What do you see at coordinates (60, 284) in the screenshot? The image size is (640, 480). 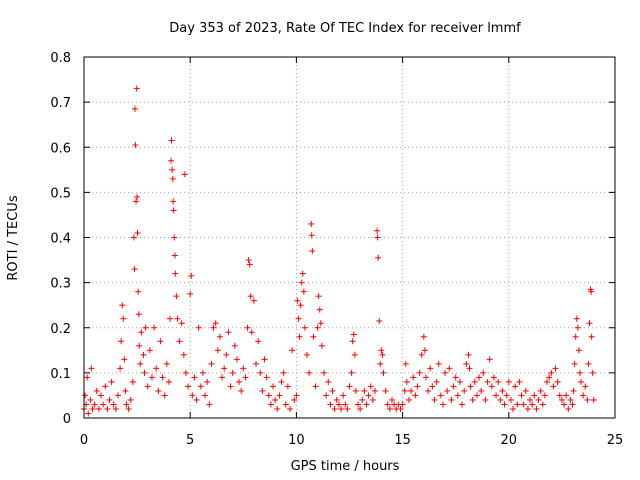 I see `y-tick-label: 0.3` at bounding box center [60, 284].